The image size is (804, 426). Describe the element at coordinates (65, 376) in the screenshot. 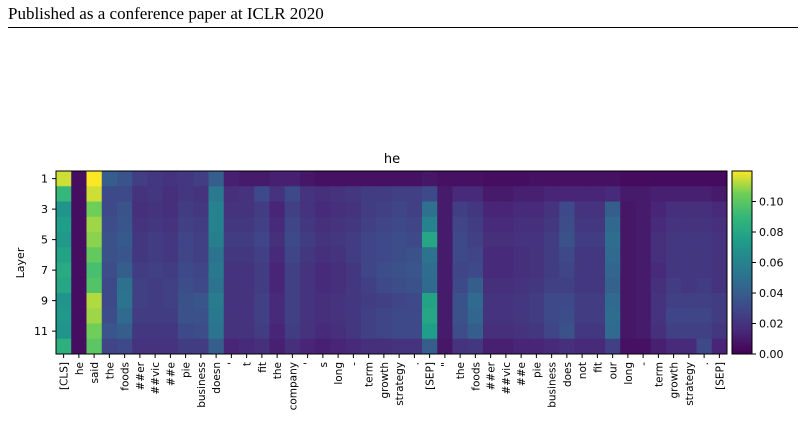

I see `x-tick-label: [CLS]` at that location.